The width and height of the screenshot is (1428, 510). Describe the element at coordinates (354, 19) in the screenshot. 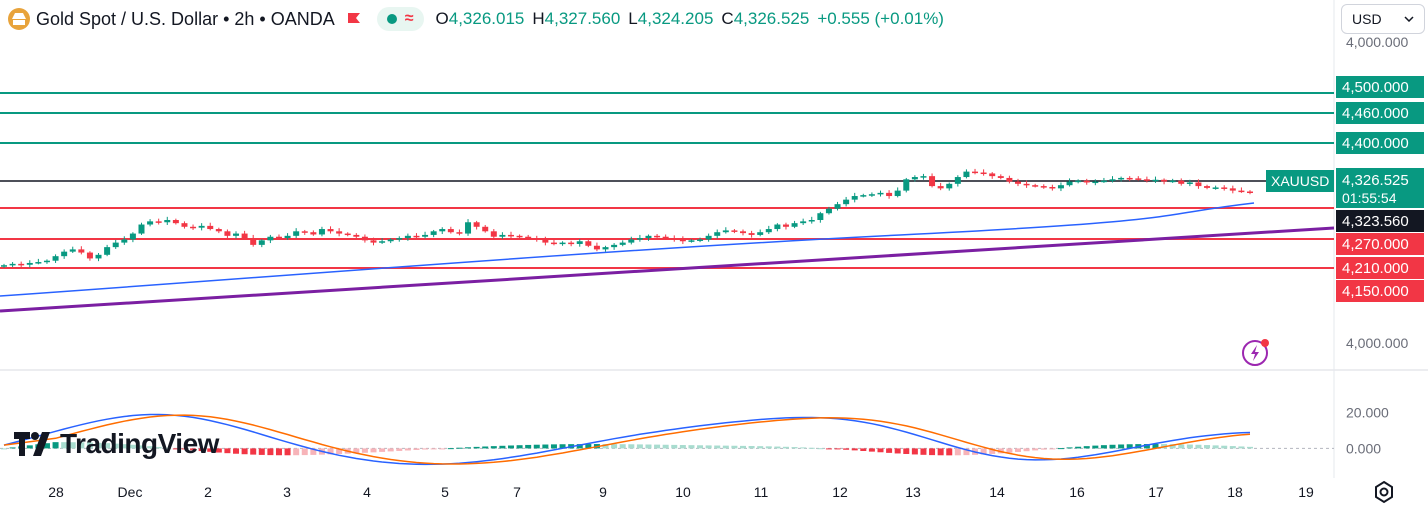

I see `flag-icon` at that location.